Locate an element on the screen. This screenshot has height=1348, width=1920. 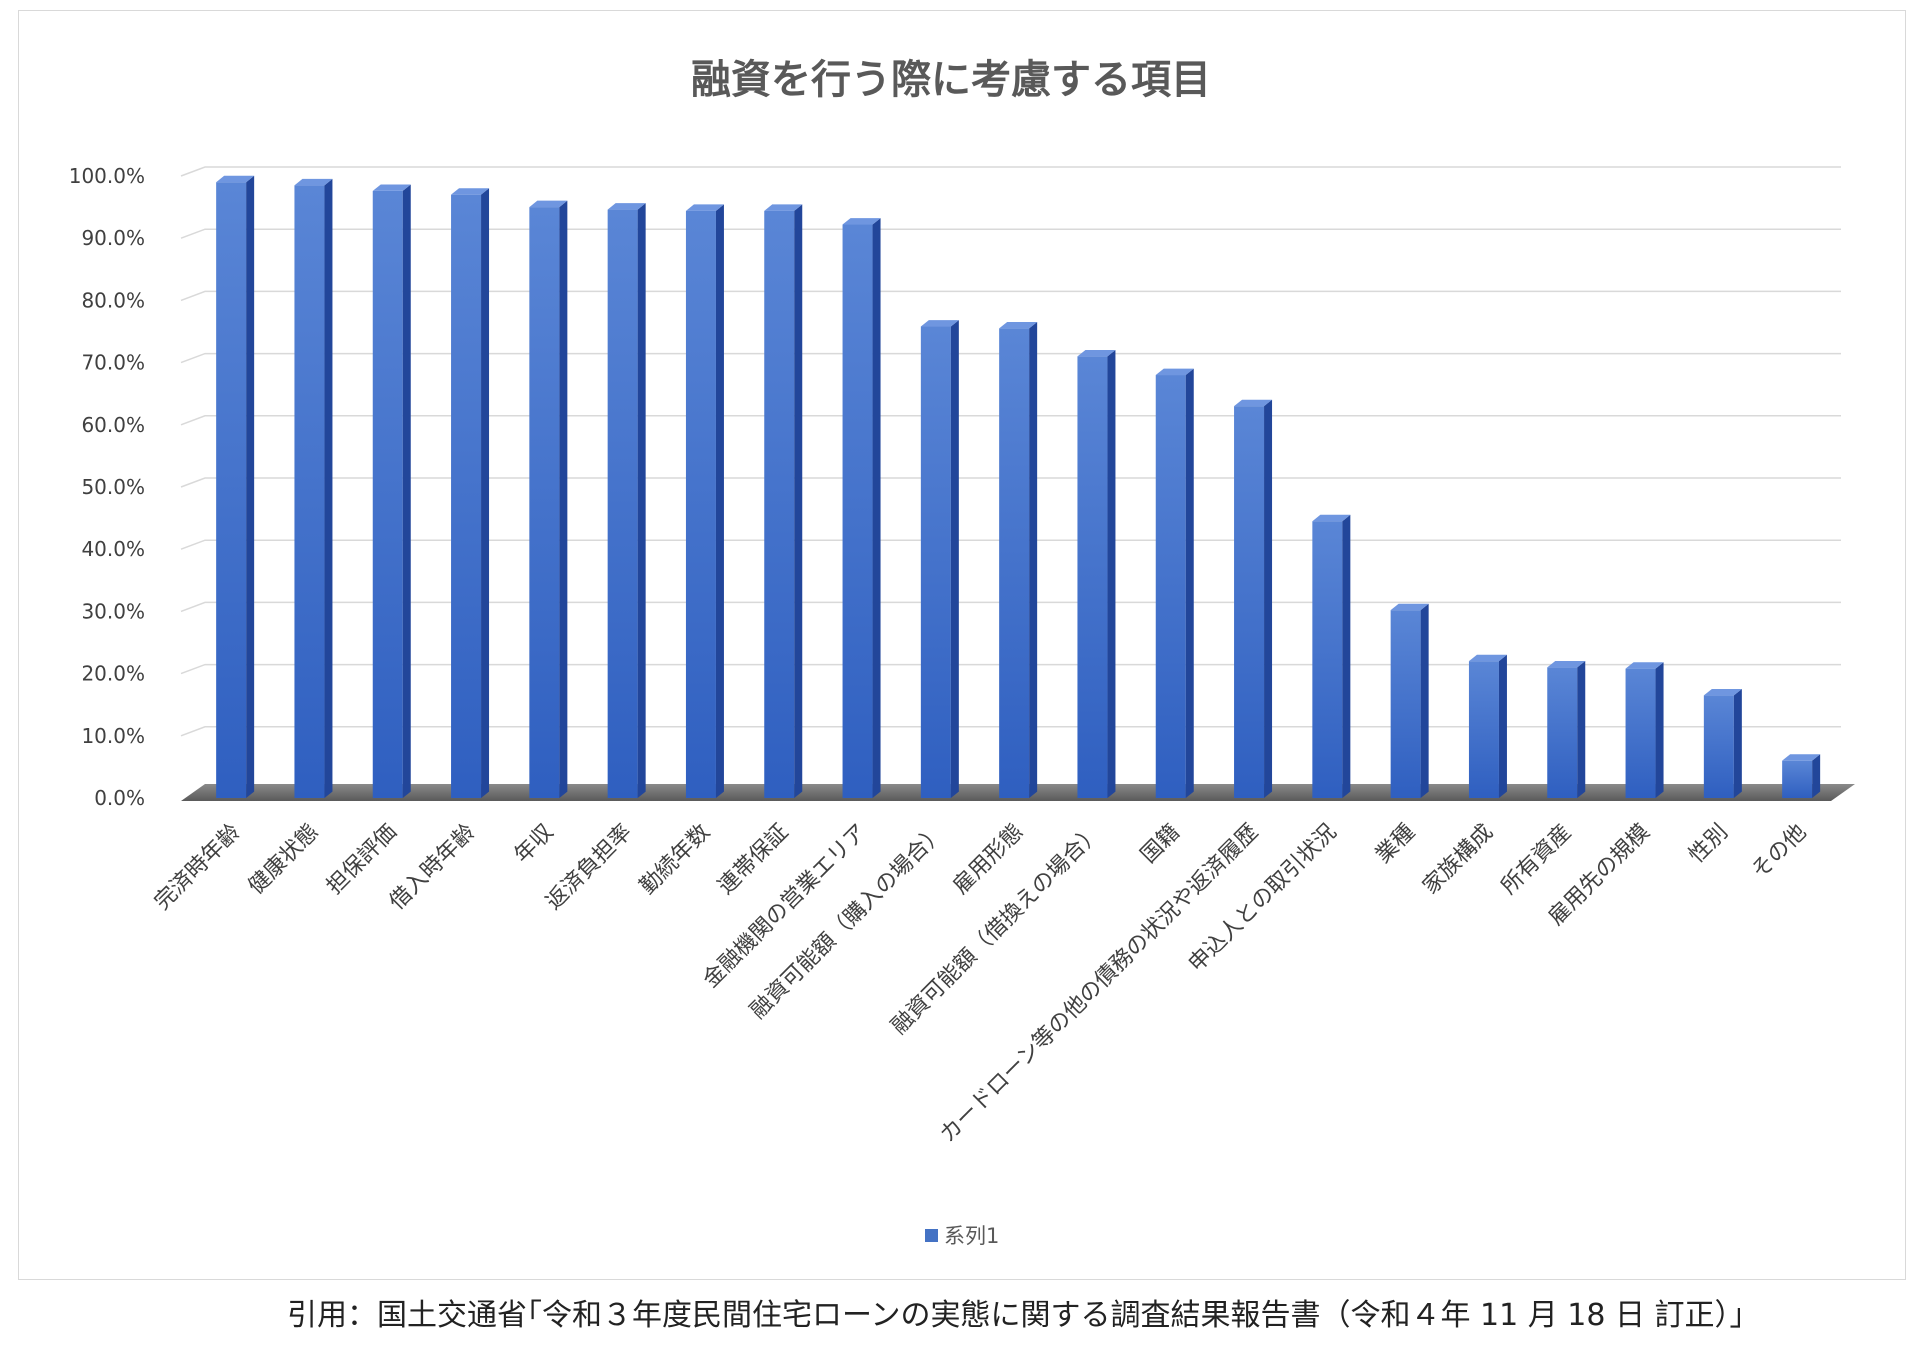
legend: 系列1 is located at coordinates (962, 1236).